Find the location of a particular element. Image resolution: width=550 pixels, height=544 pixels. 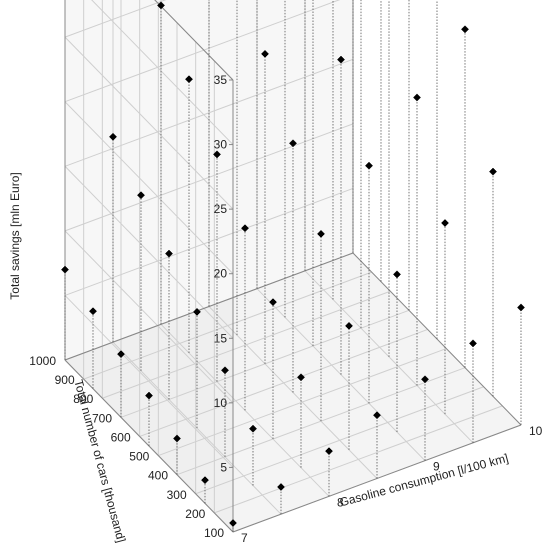

y-tick-label: 700 is located at coordinates (102, 418).